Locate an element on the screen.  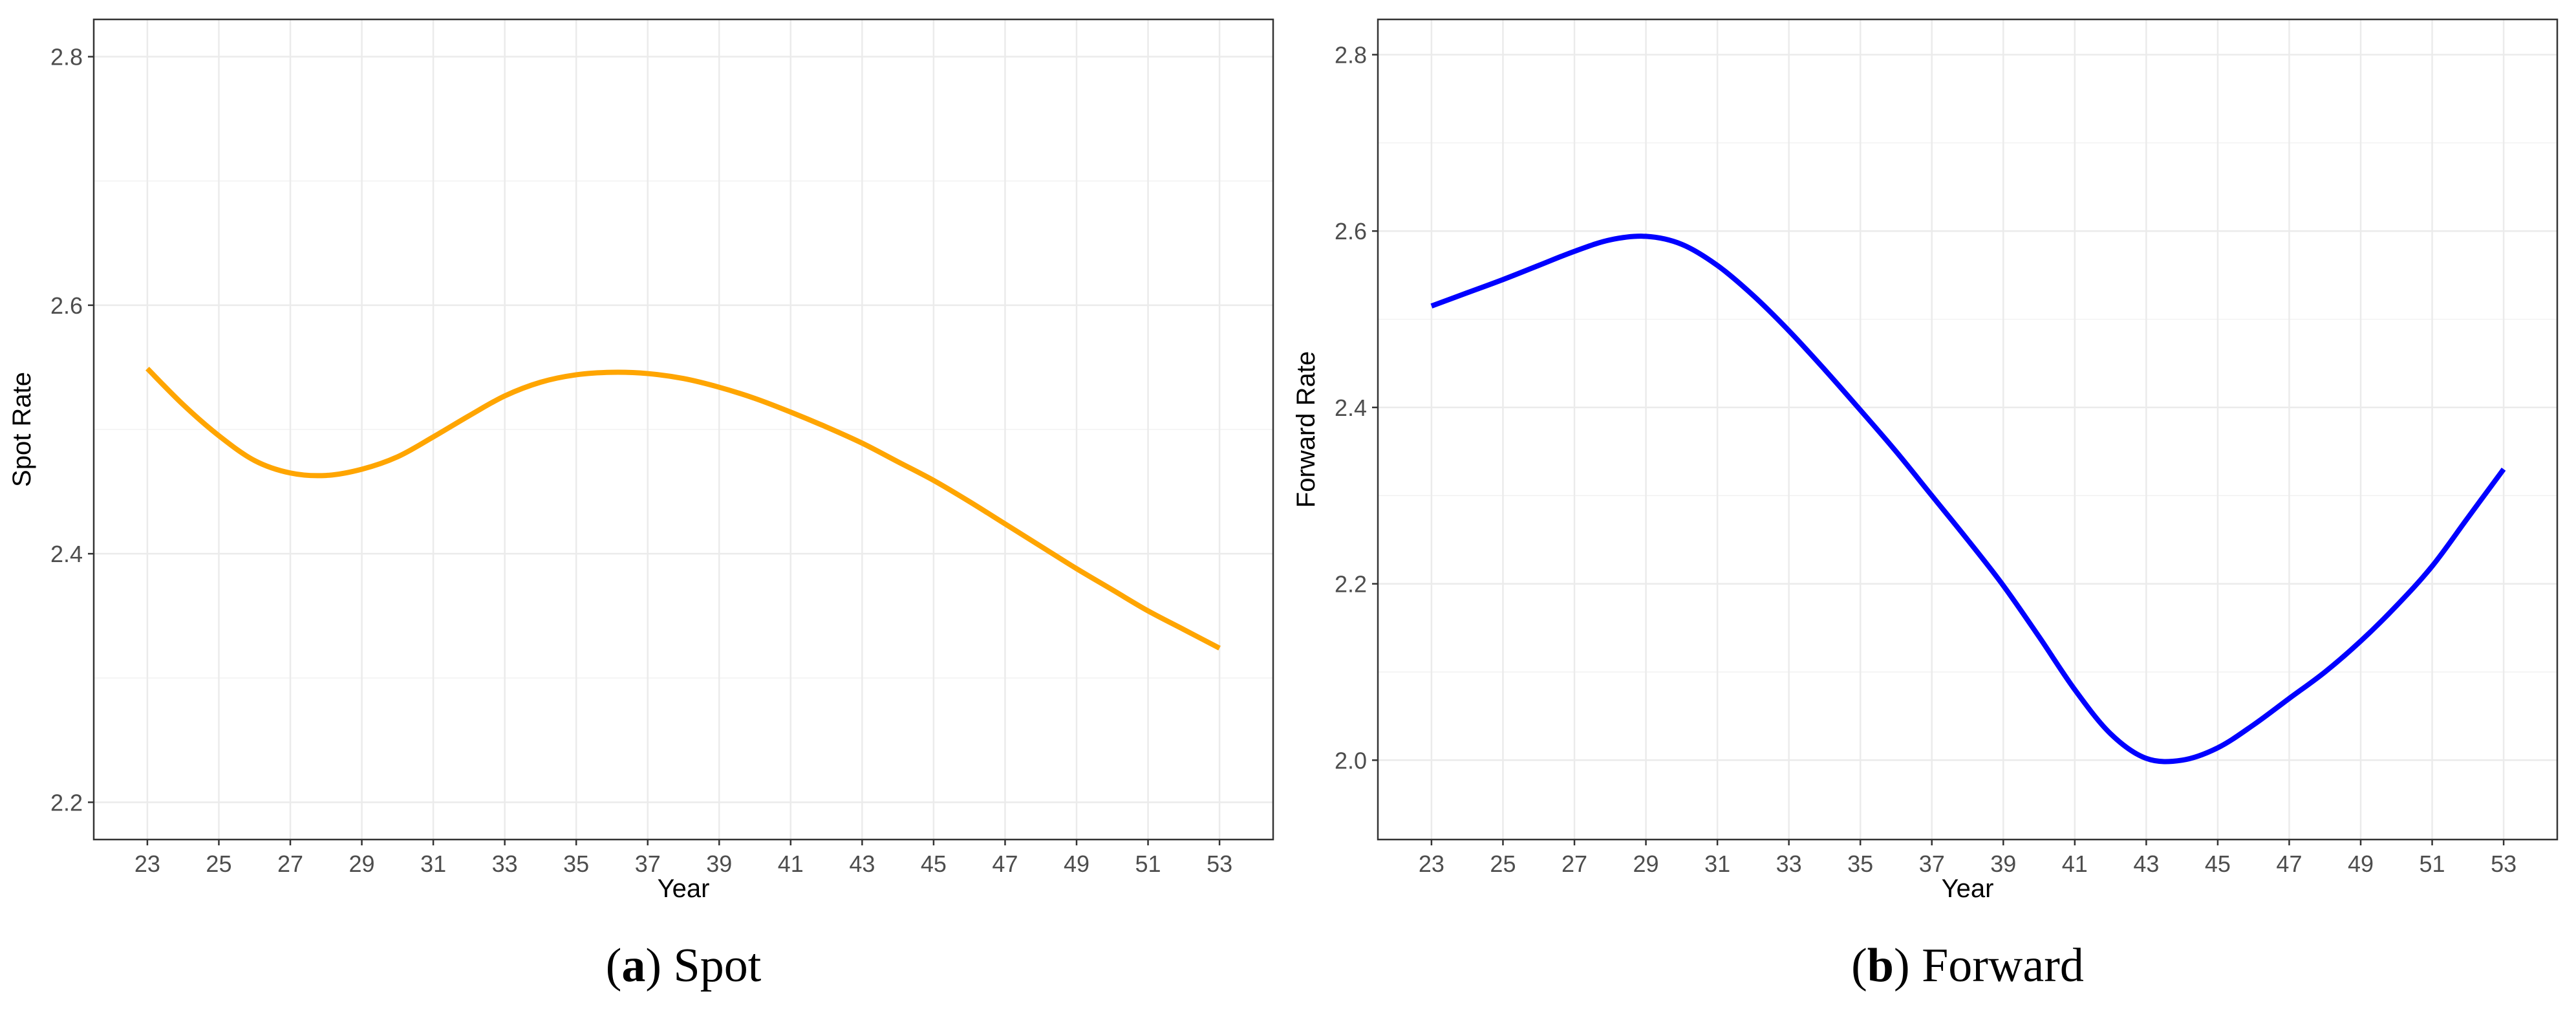
forward-x-tick-label: 53 is located at coordinates (2504, 864).